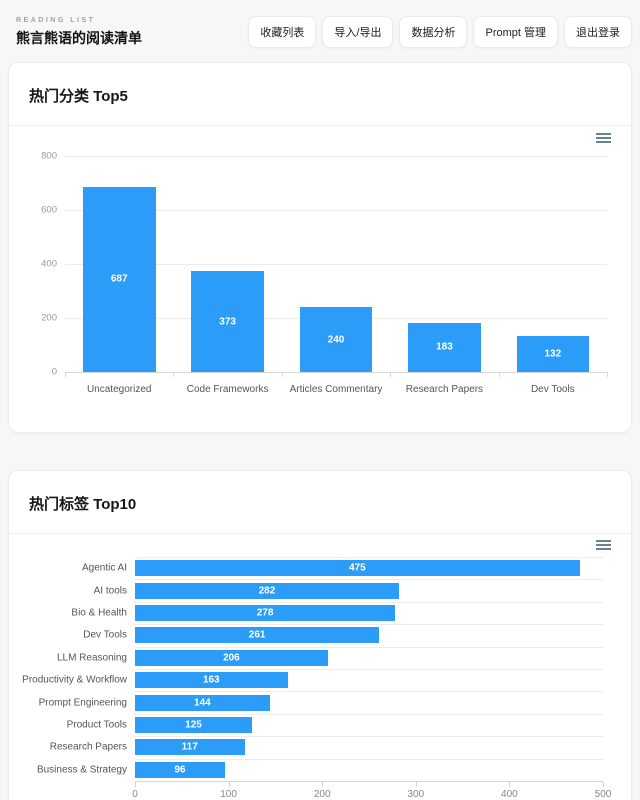 Image resolution: width=640 pixels, height=800 pixels. I want to click on y-axis-tick-label: 400, so click(49, 264).